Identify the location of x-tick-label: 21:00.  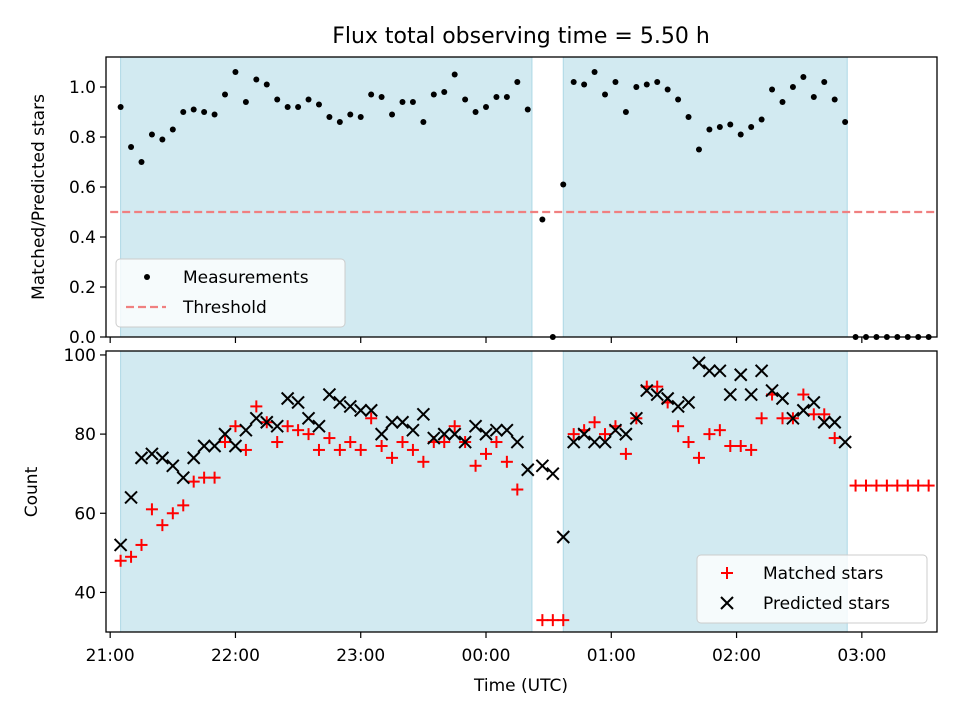
(110, 656).